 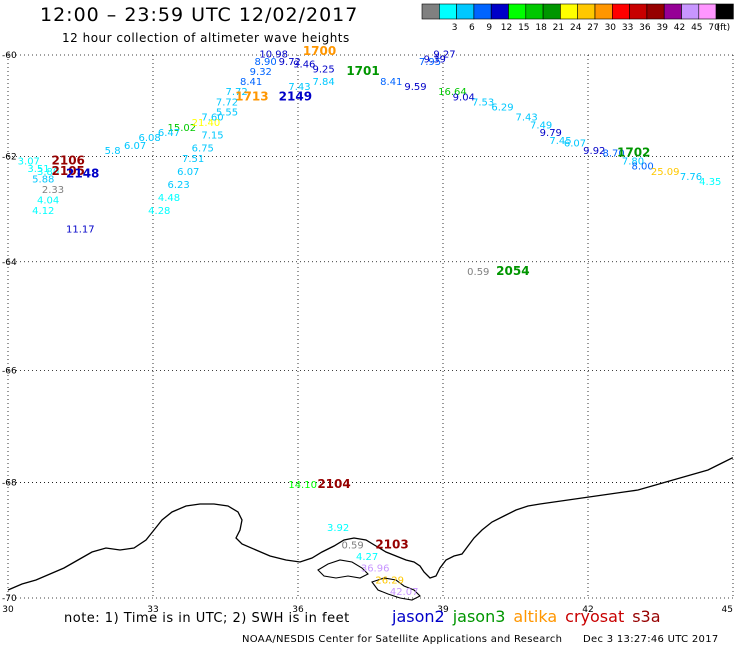 What do you see at coordinates (333, 484) in the screenshot?
I see `satellite-pass-id: 2104` at bounding box center [333, 484].